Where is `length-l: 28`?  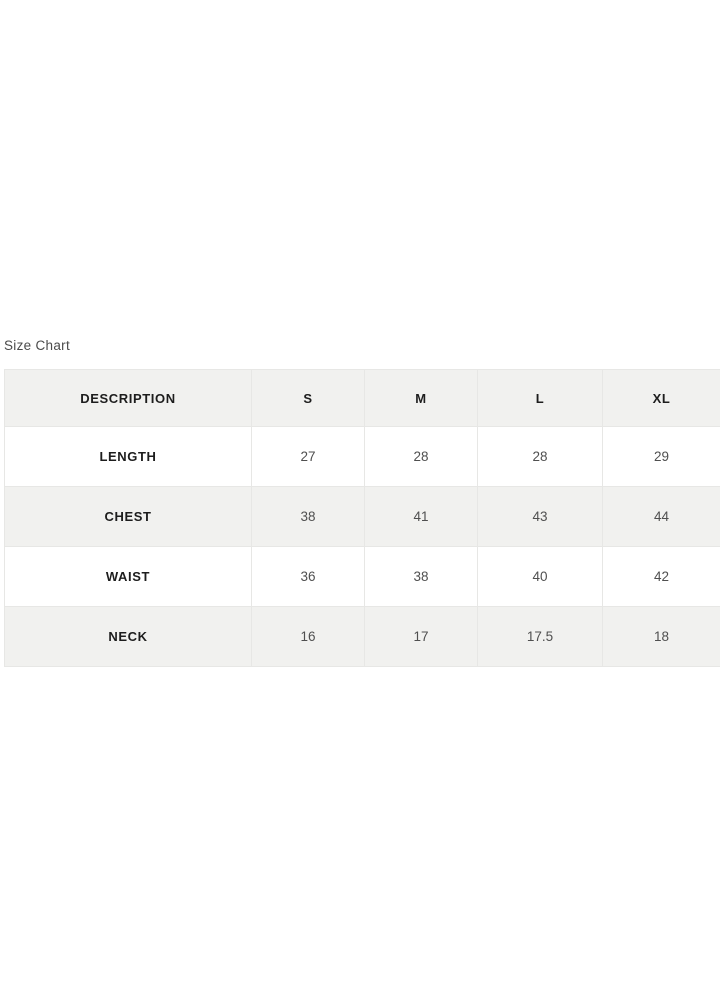
length-l: 28 is located at coordinates (540, 456).